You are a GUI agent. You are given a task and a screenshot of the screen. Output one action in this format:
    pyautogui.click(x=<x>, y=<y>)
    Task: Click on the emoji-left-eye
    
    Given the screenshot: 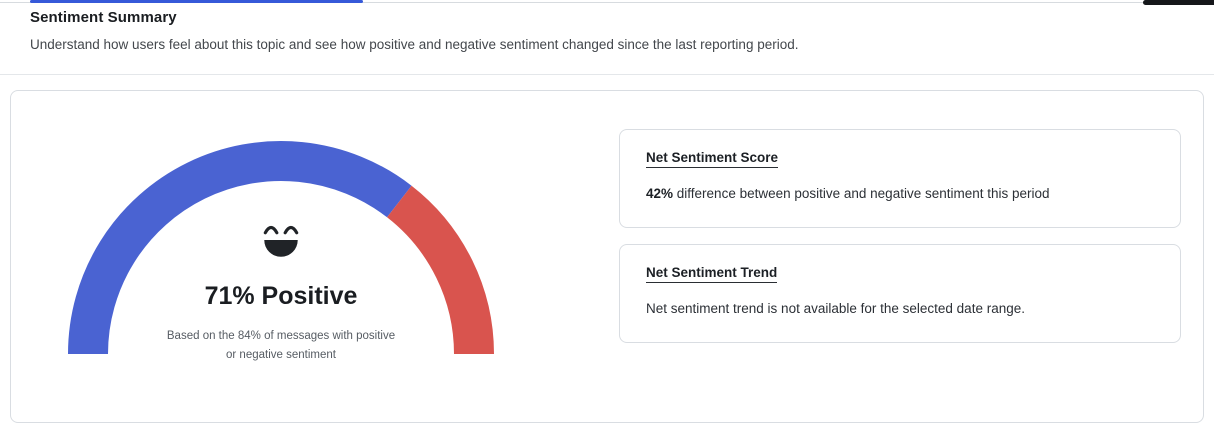 What is the action you would take?
    pyautogui.click(x=271, y=230)
    